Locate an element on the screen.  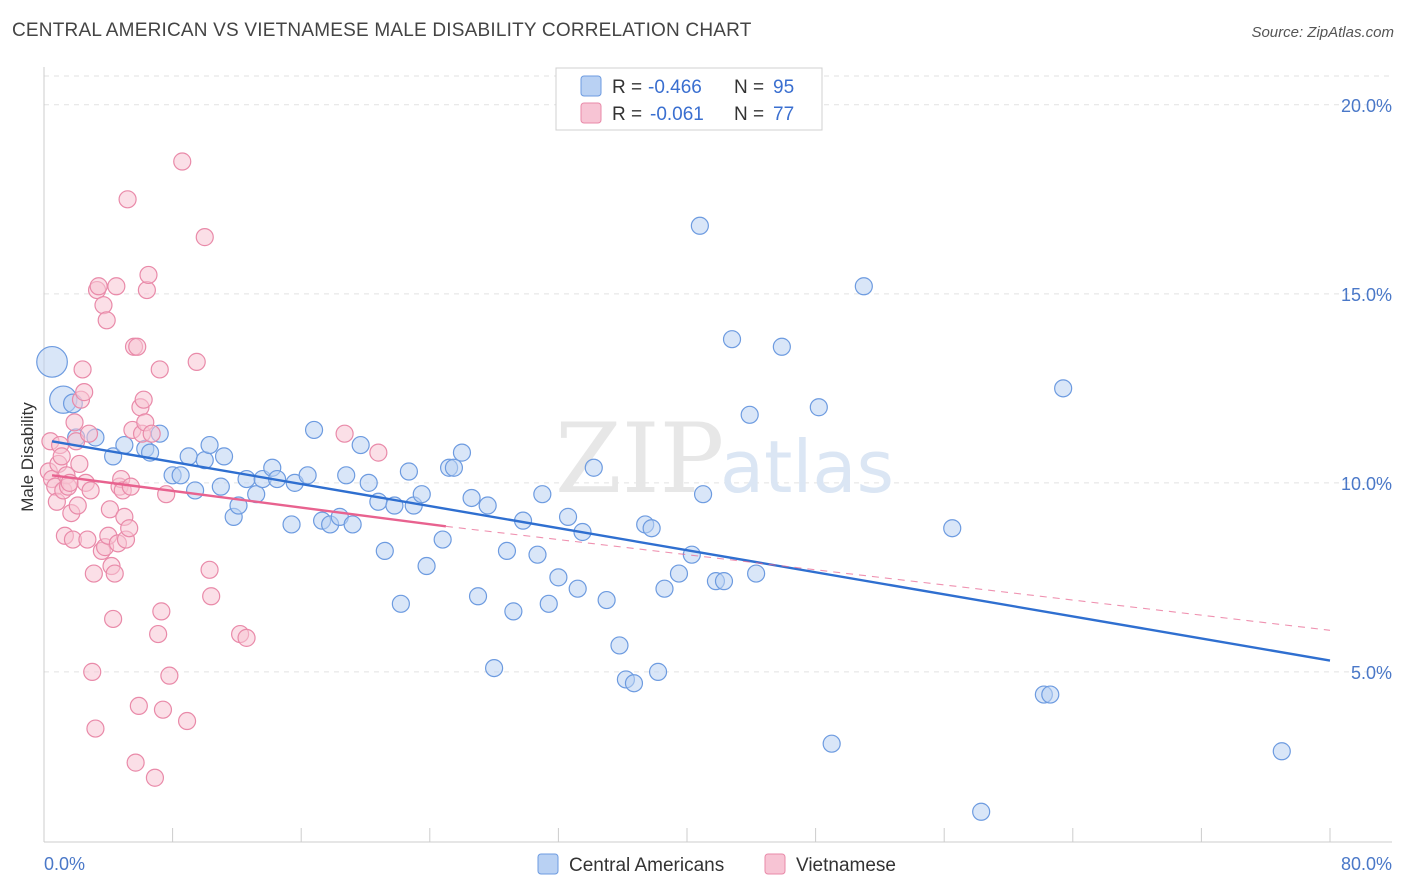
legend-swatch-central-americans is located at coordinates (591, 86).